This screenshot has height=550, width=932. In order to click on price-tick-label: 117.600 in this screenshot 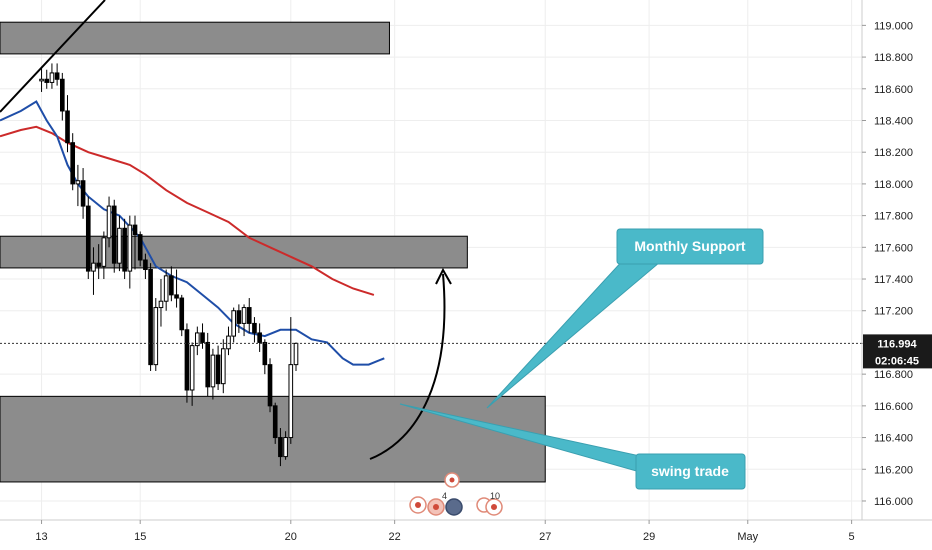, I will do `click(893, 248)`.